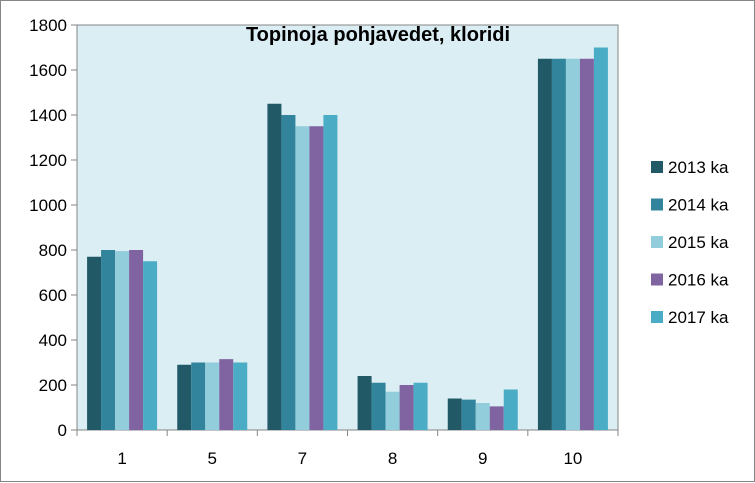  What do you see at coordinates (572, 458) in the screenshot?
I see `x-tick-label: 10` at bounding box center [572, 458].